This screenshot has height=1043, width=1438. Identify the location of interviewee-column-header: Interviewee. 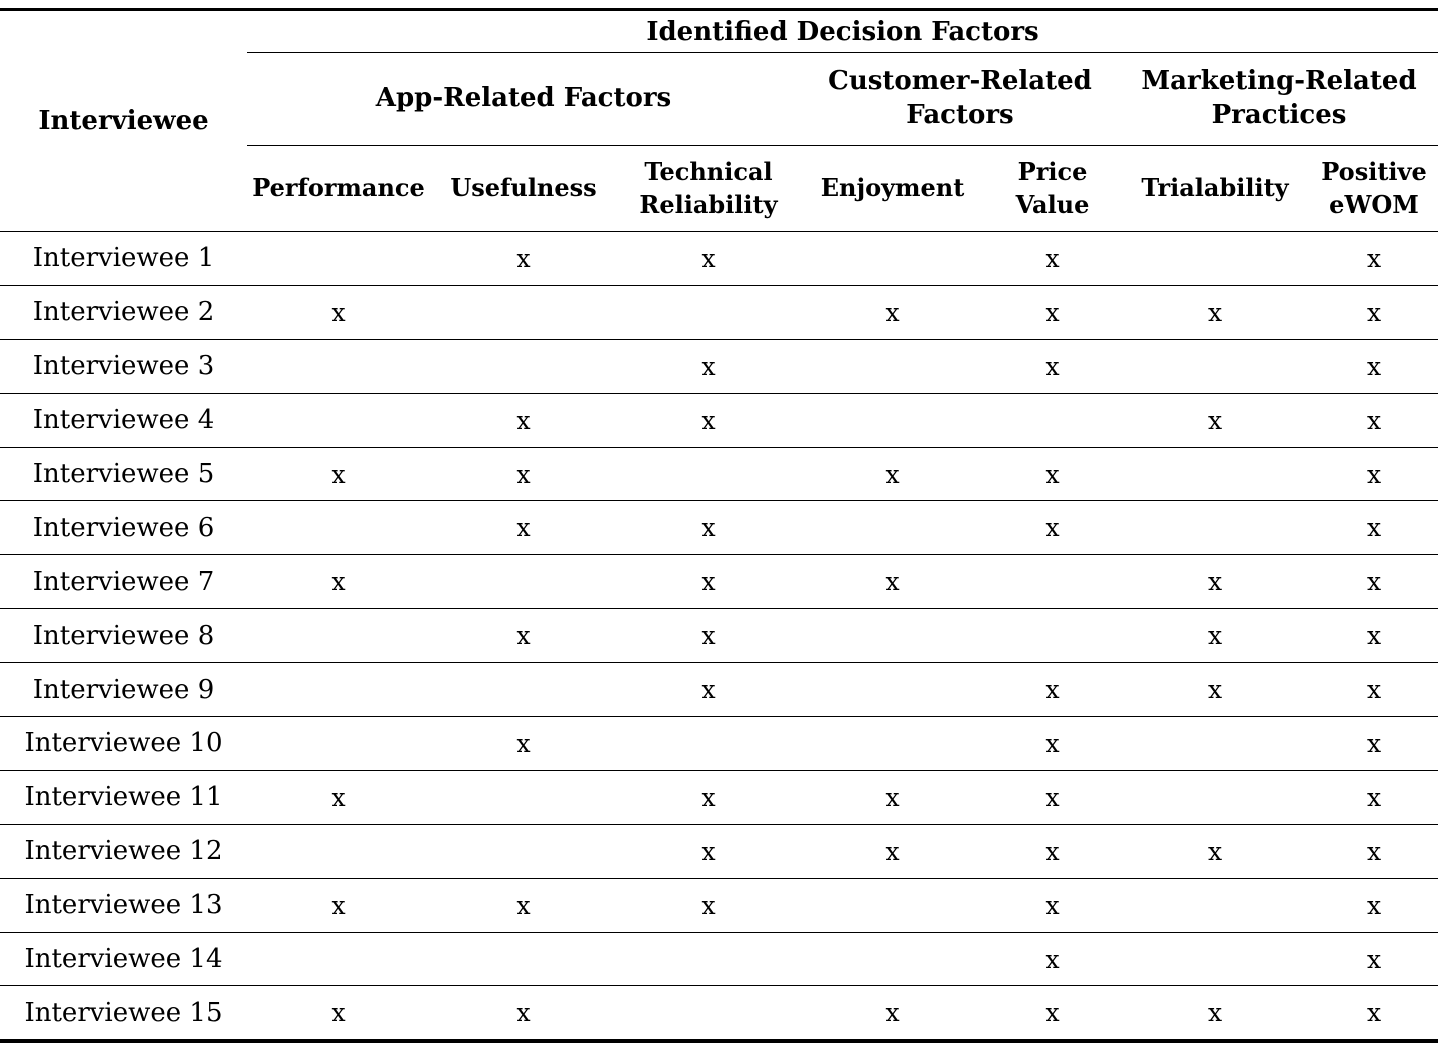
(123, 120).